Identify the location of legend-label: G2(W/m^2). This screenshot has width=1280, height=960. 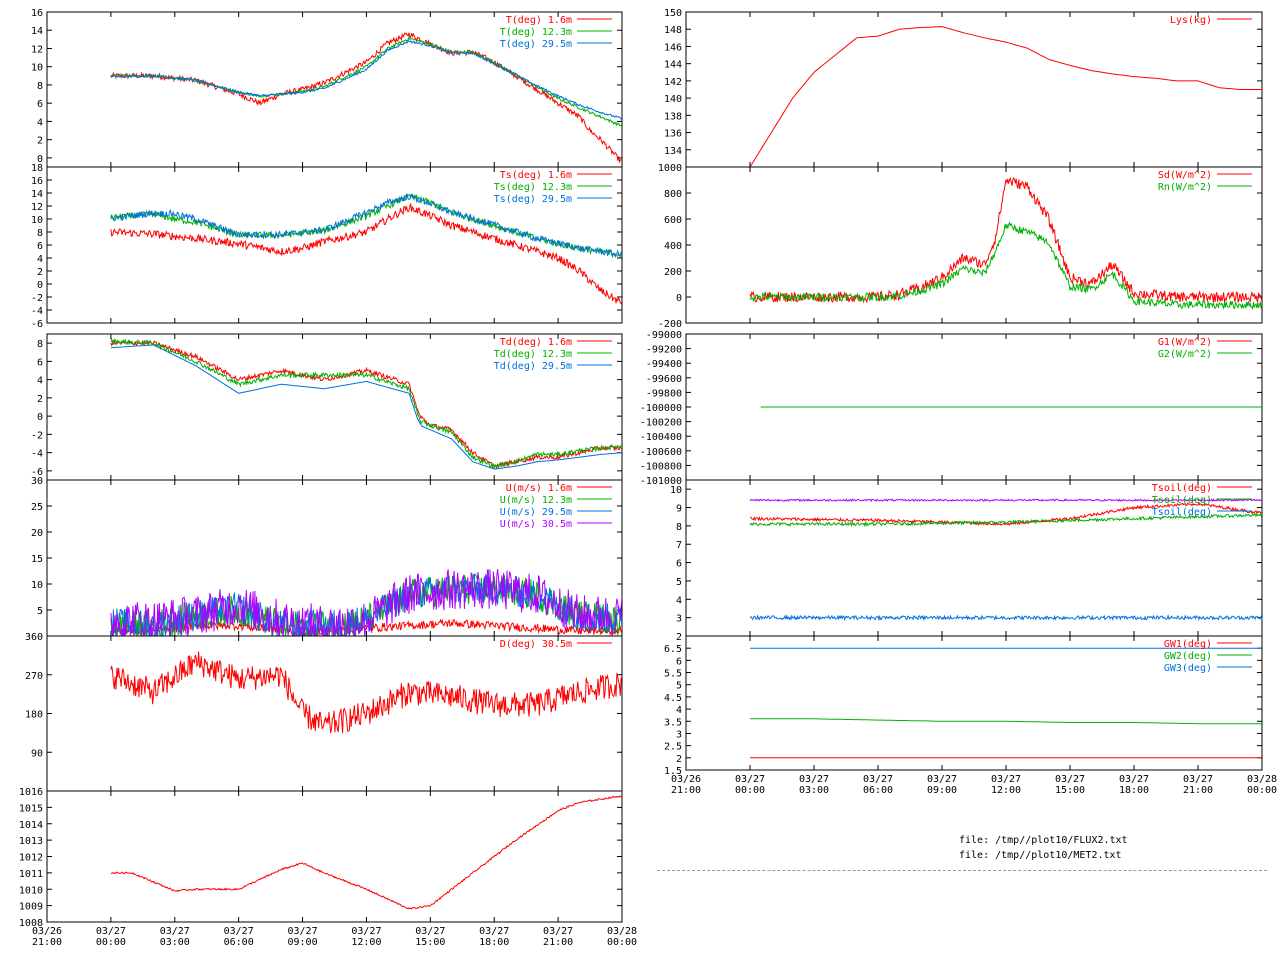
(1185, 354).